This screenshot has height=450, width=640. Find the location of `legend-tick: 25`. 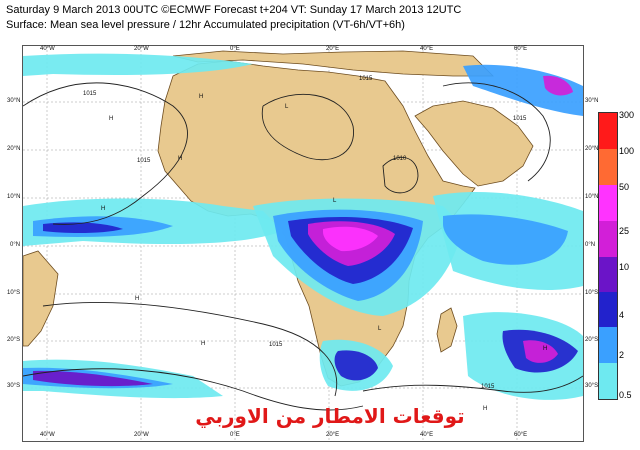

legend-tick: 25 is located at coordinates (624, 231).